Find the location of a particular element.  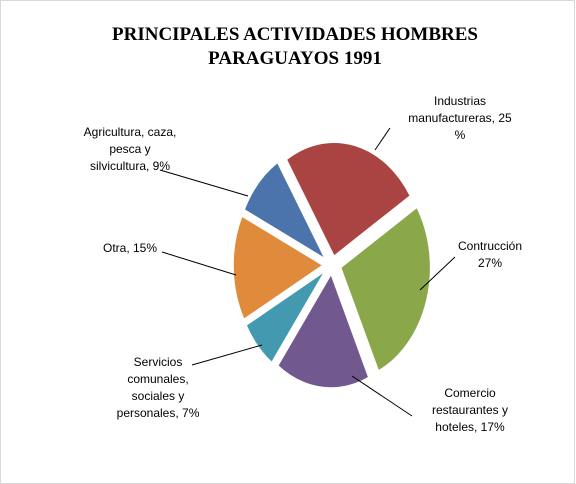

slice-label: Industrias manufactureras, 25% is located at coordinates (460, 118).